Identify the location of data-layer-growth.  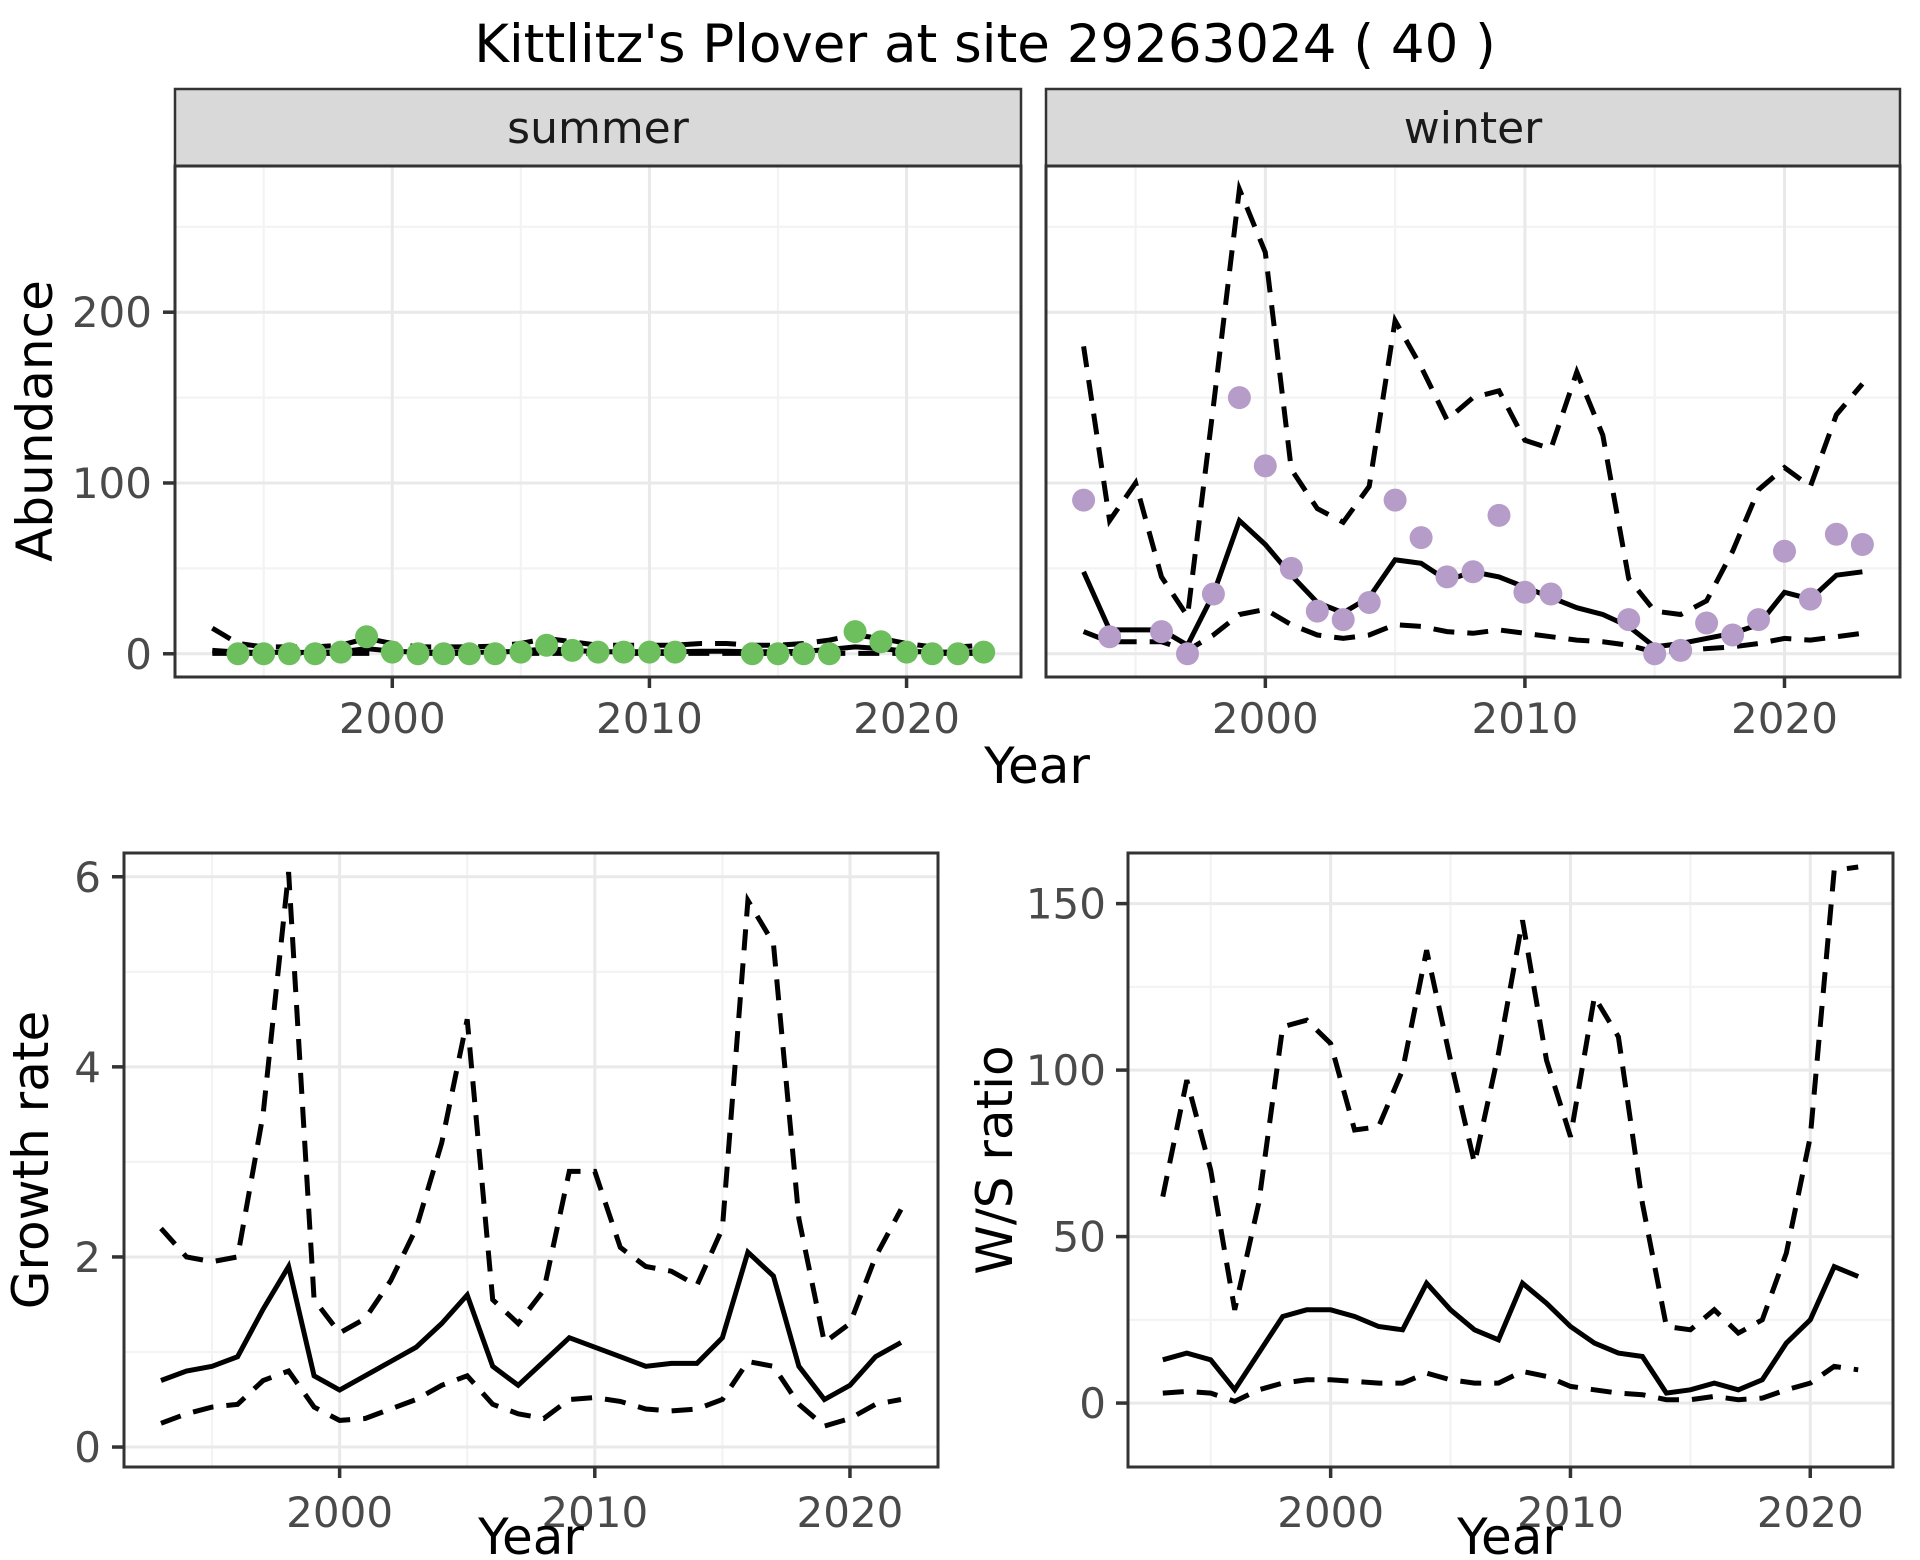
(531, 1150).